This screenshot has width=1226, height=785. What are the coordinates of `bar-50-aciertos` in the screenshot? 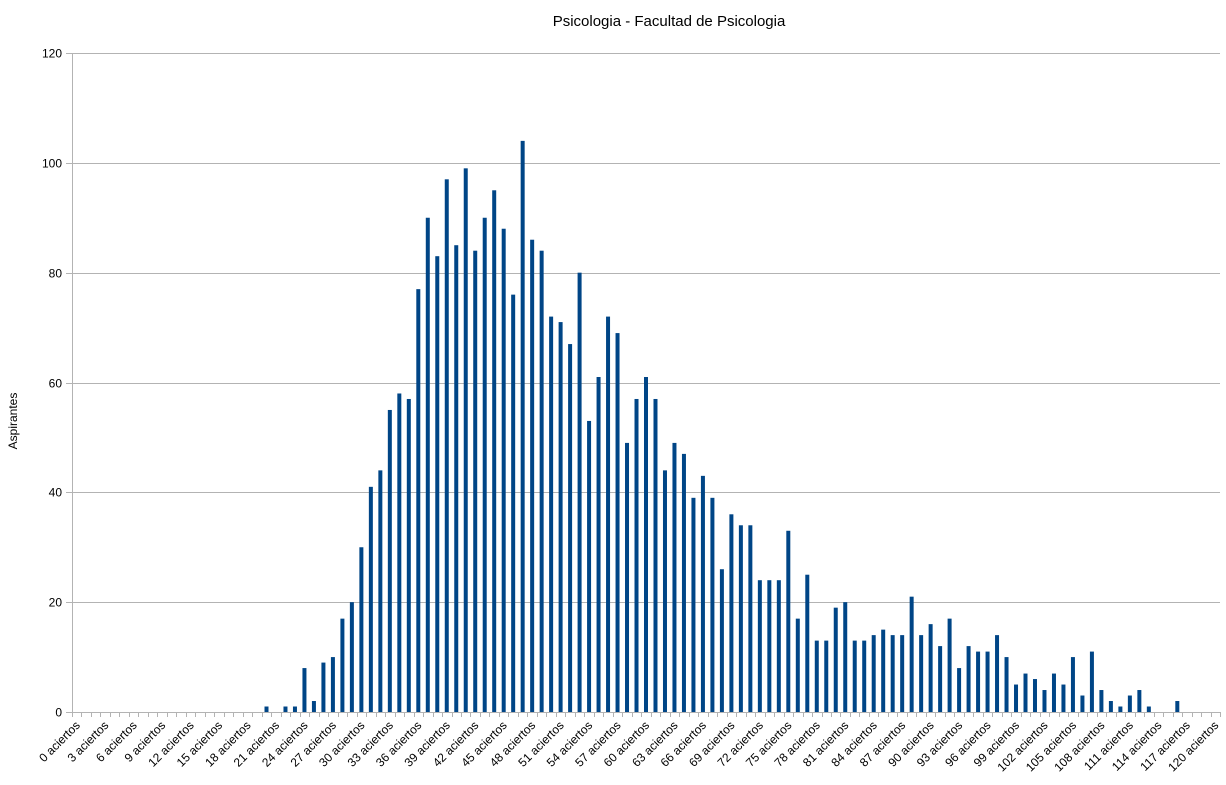 It's located at (551, 514).